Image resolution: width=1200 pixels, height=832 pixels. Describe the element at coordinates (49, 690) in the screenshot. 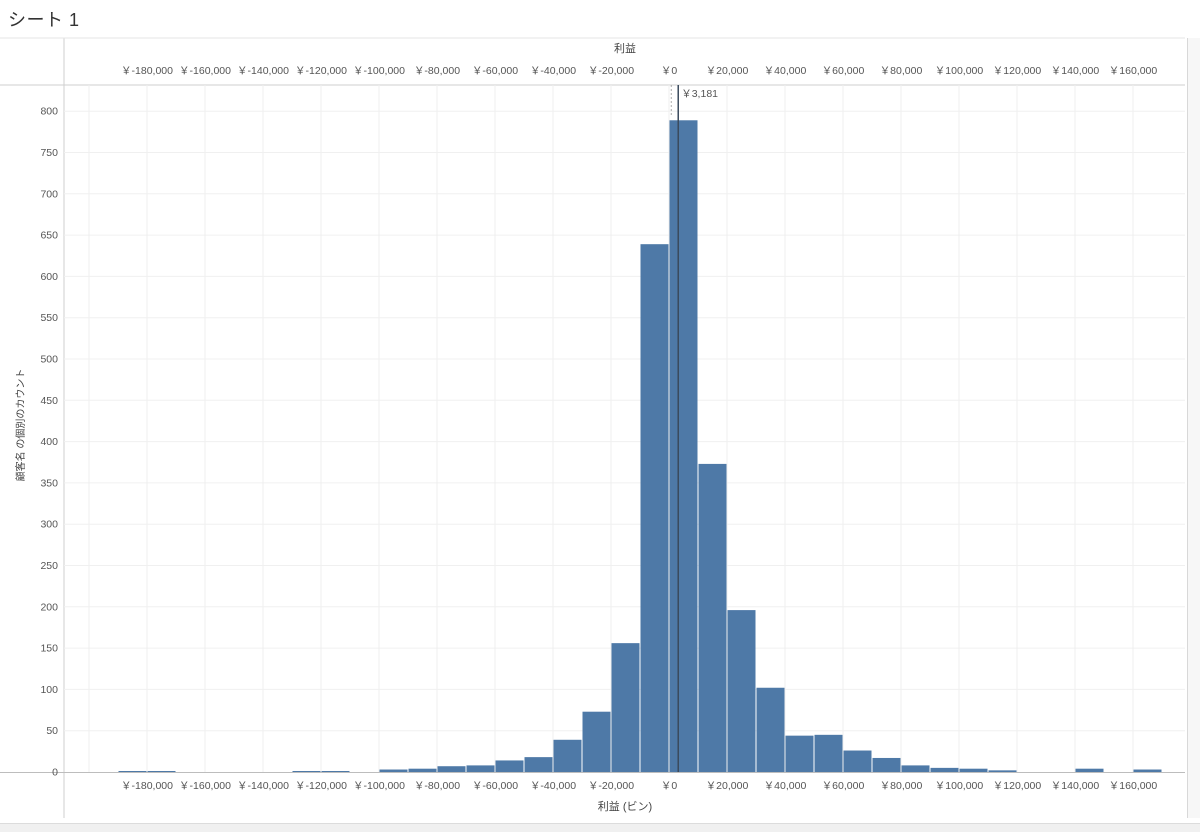

I see `y-tick-label: 100` at that location.